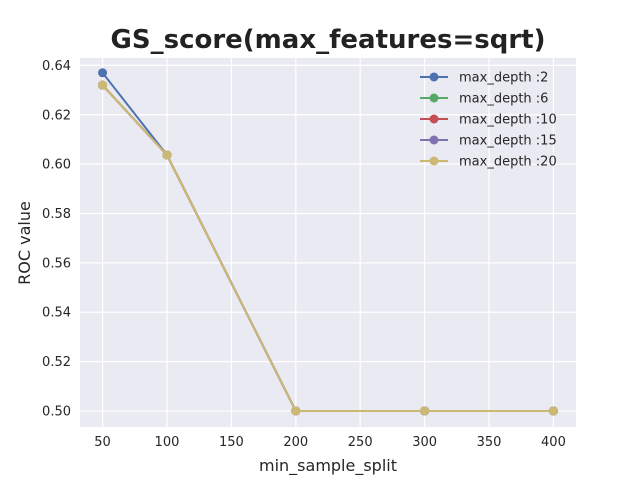  I want to click on legend-label: max_depth :15, so click(508, 141).